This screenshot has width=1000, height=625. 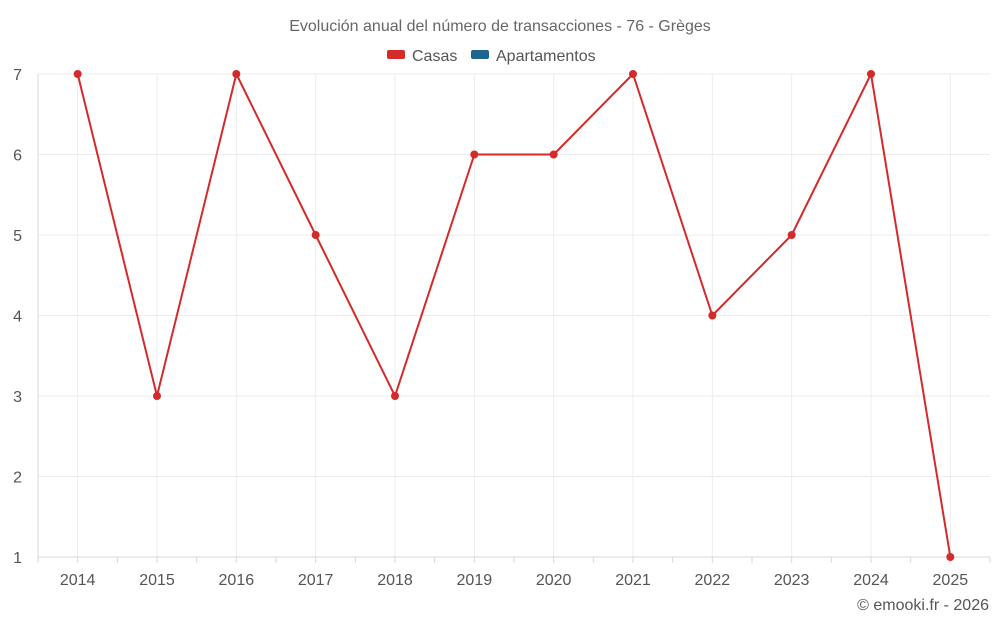 I want to click on x-tick-label: 2024, so click(x=871, y=580).